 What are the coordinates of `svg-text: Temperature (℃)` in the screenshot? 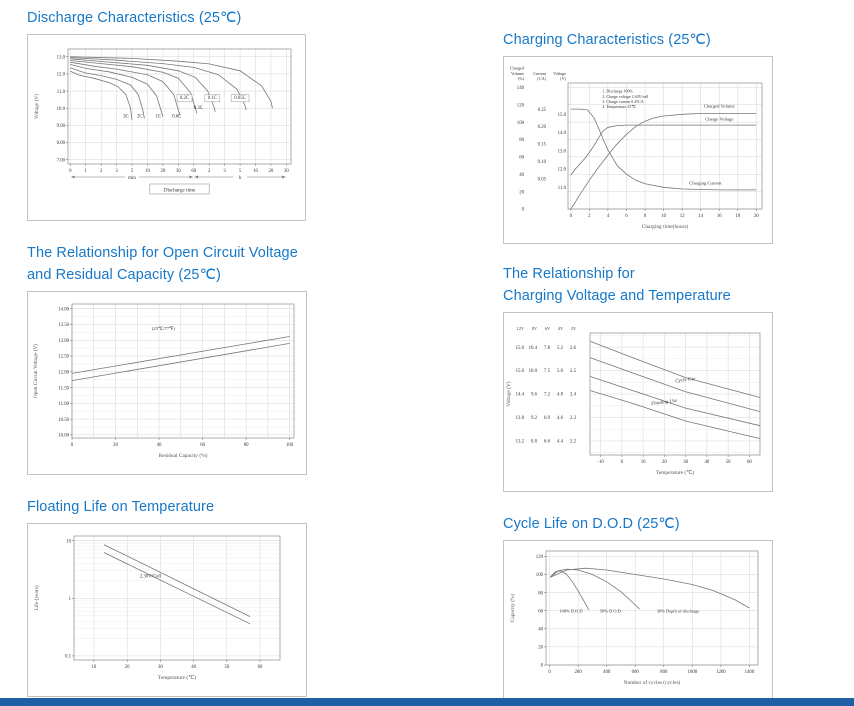 It's located at (177, 677).